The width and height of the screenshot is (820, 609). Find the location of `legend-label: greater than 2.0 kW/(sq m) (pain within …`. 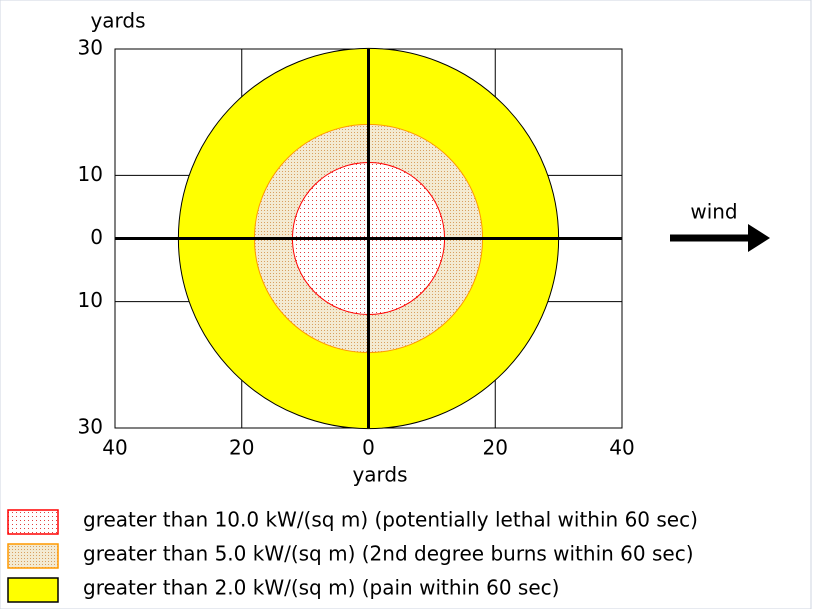

legend-label: greater than 2.0 kW/(sq m) (pain within … is located at coordinates (321, 588).